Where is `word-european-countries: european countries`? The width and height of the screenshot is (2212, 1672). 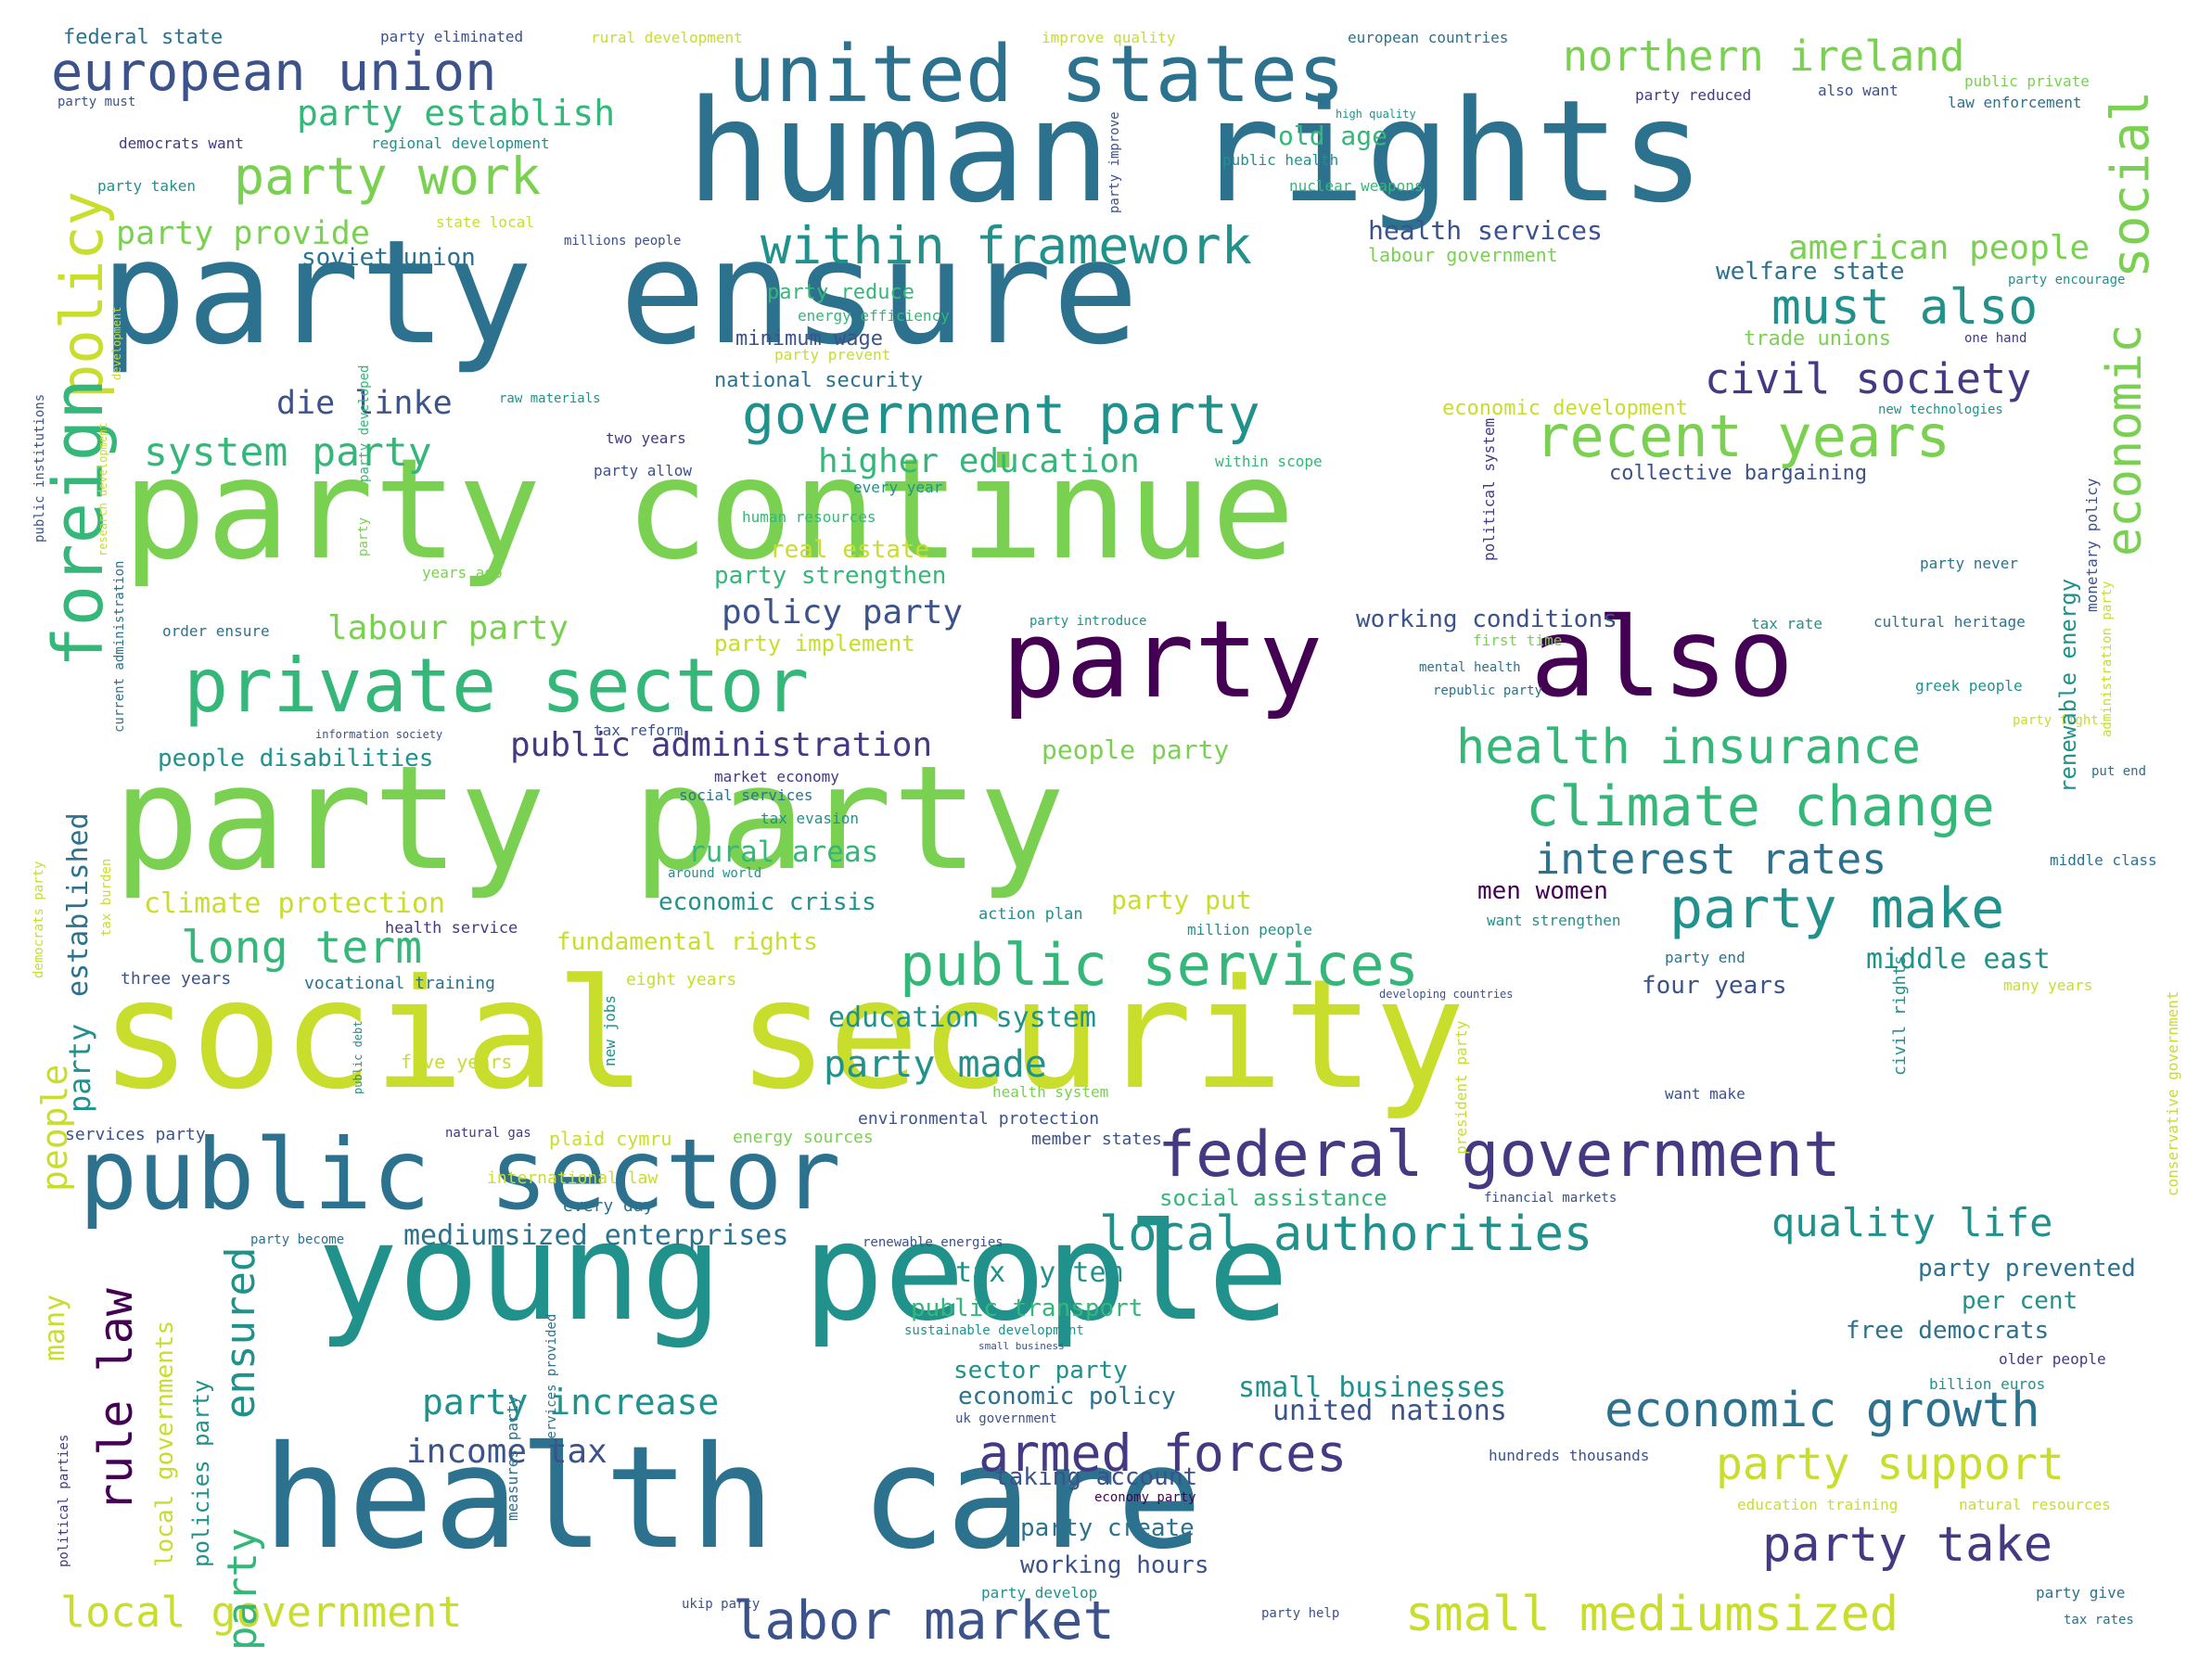
word-european-countries: european countries is located at coordinates (1428, 37).